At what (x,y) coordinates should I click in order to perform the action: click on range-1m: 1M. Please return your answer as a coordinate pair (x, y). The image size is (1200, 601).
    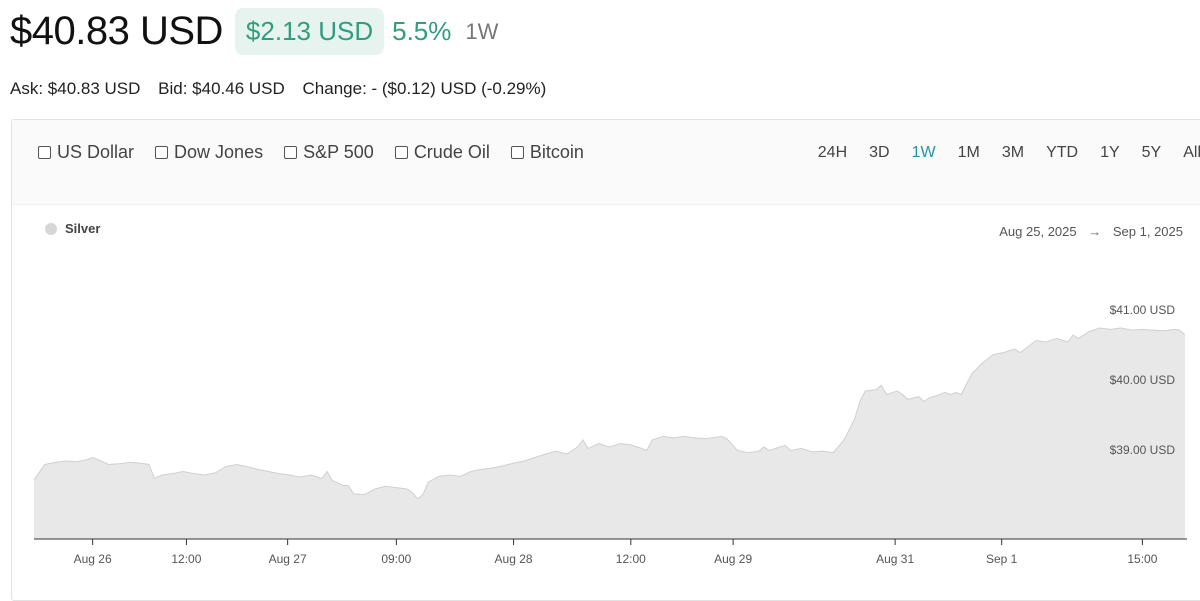
    Looking at the image, I should click on (968, 152).